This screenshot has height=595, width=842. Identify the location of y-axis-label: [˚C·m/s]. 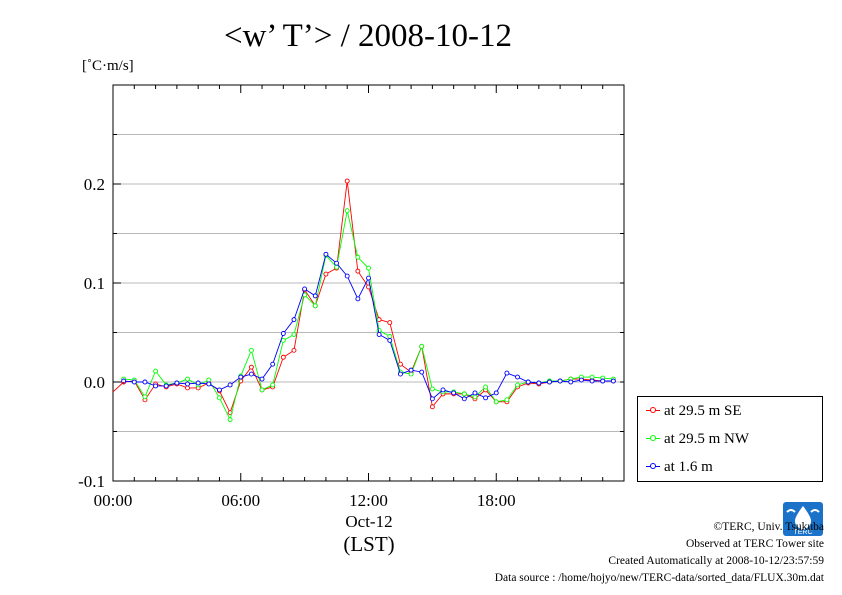
(108, 66).